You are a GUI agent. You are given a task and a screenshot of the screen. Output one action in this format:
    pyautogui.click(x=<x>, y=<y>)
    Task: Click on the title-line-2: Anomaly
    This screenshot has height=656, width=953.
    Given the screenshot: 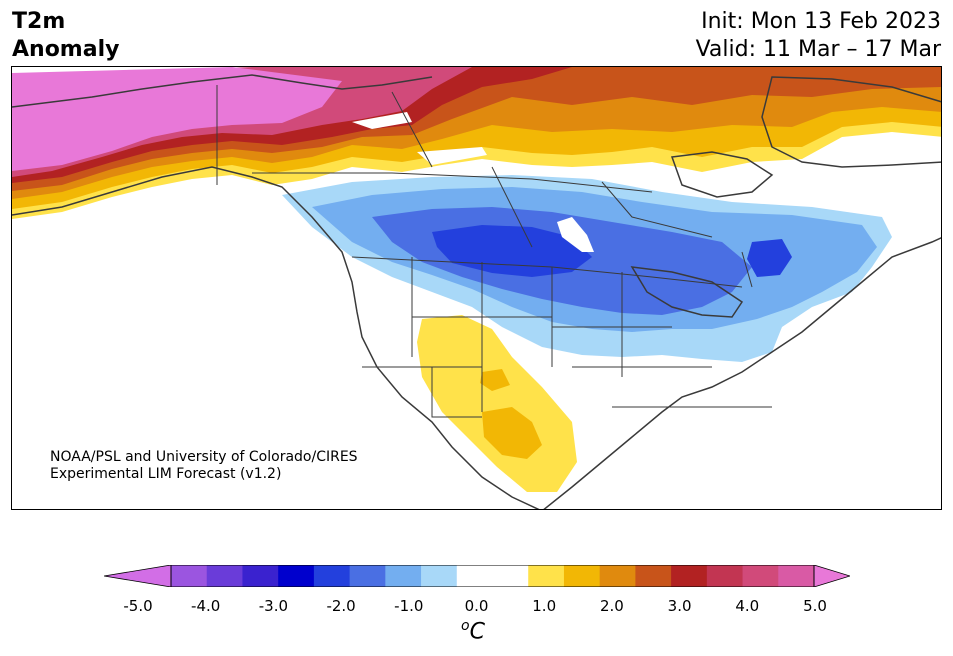 What is the action you would take?
    pyautogui.click(x=66, y=49)
    